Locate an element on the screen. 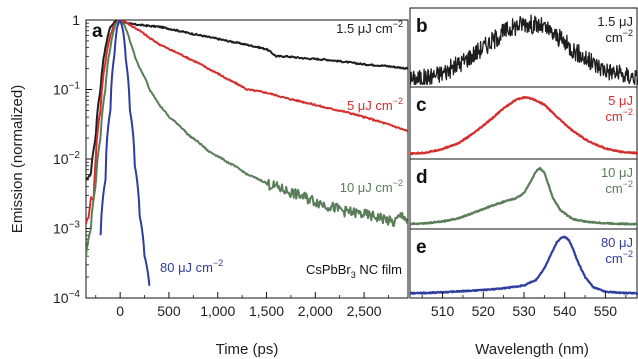 Image resolution: width=638 pixels, height=359 pixels. series-label: 5 μJ cm−2 is located at coordinates (375, 104).